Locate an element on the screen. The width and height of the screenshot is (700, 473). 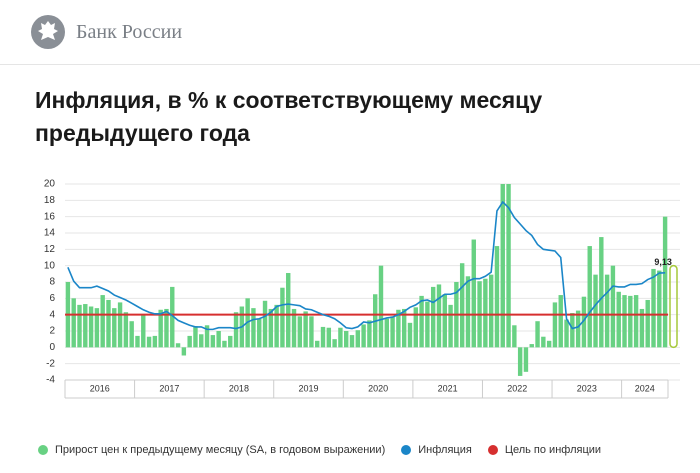
bank-name: Банк России is located at coordinates (129, 31).